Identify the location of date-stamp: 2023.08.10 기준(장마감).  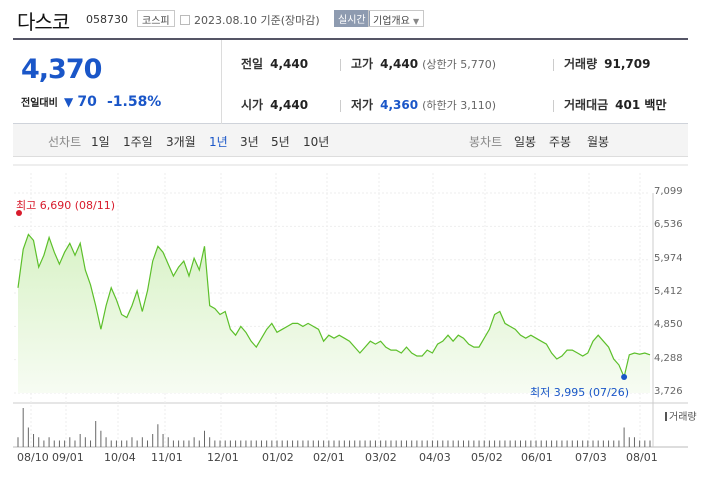
(250, 20).